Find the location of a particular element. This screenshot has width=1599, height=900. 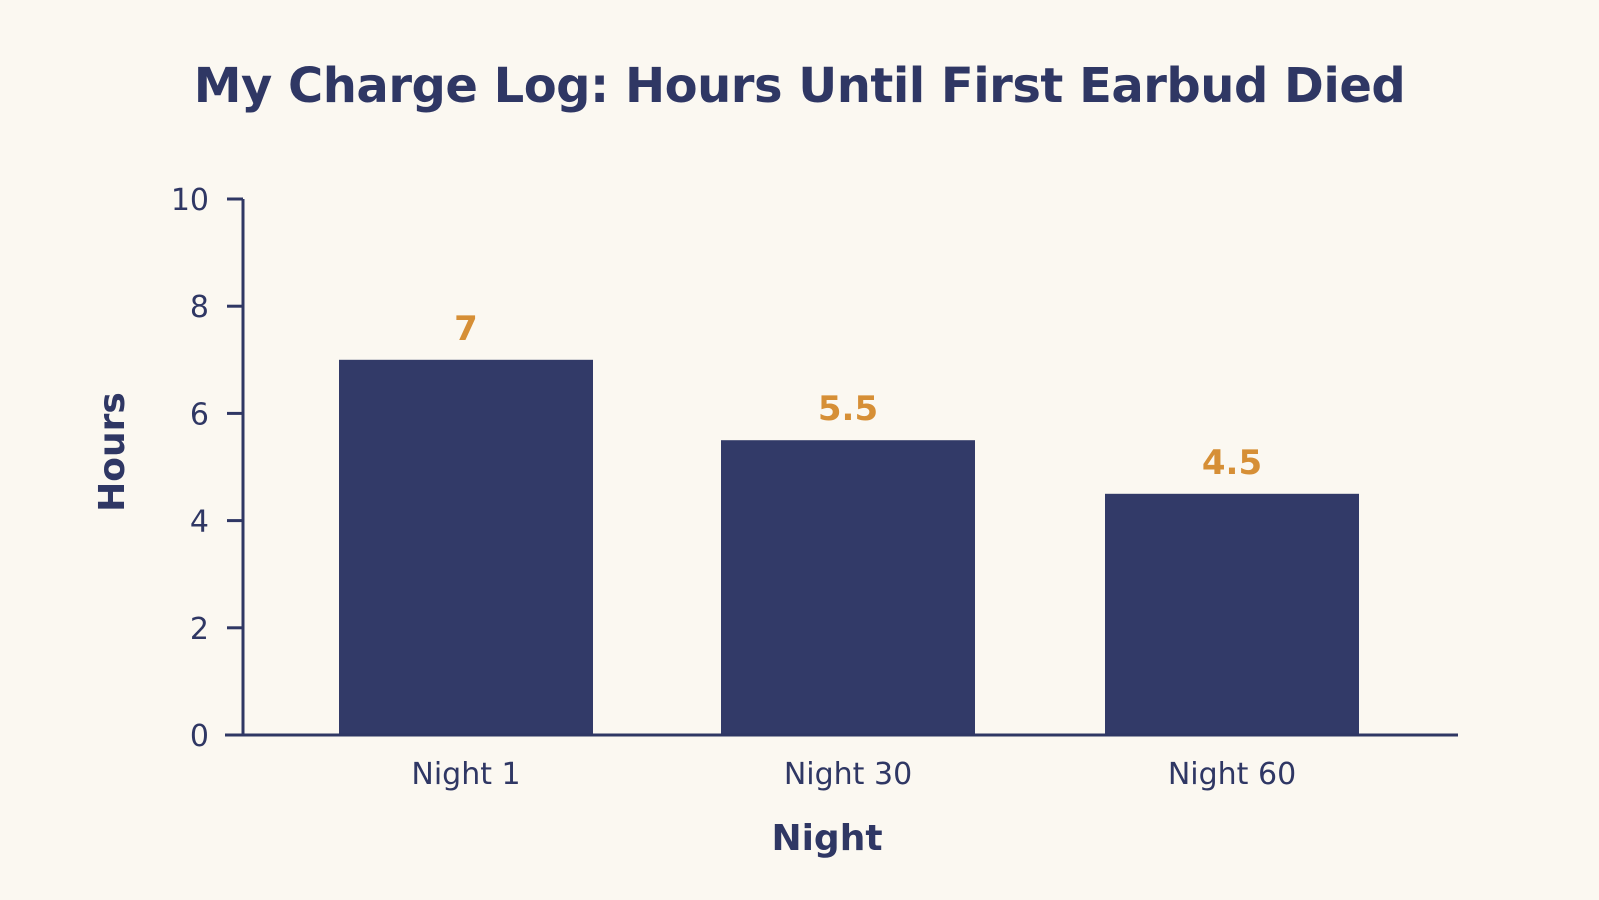

y-tick-label: 2 is located at coordinates (199, 629).